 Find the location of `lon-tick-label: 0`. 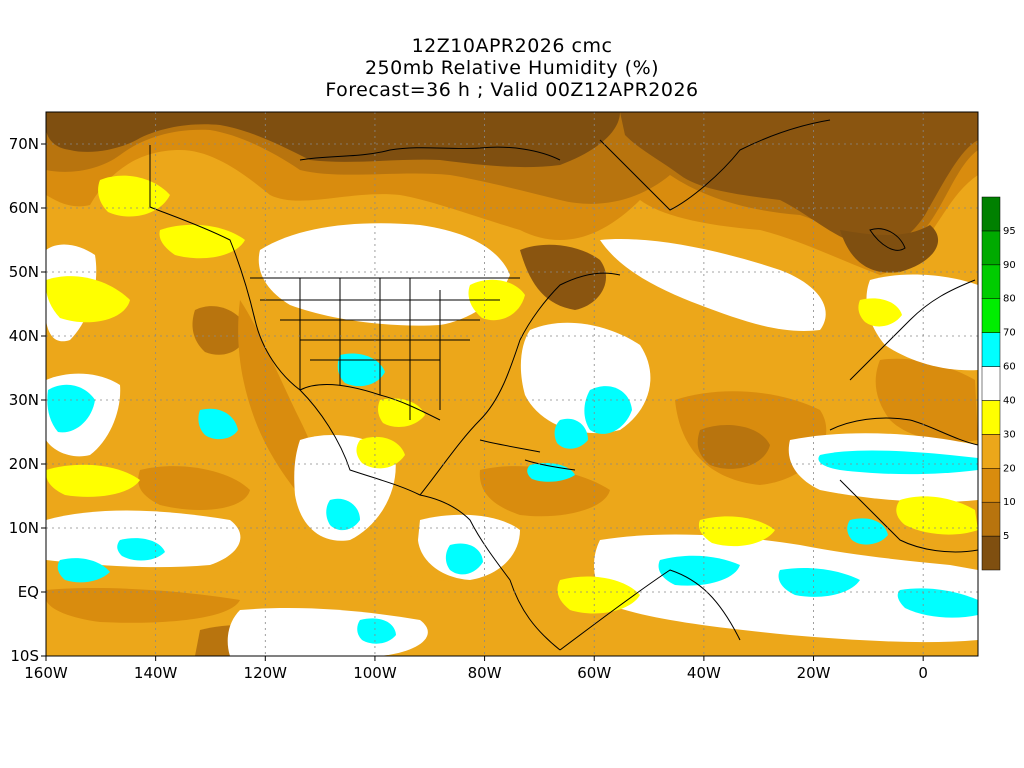

lon-tick-label: 0 is located at coordinates (923, 673).